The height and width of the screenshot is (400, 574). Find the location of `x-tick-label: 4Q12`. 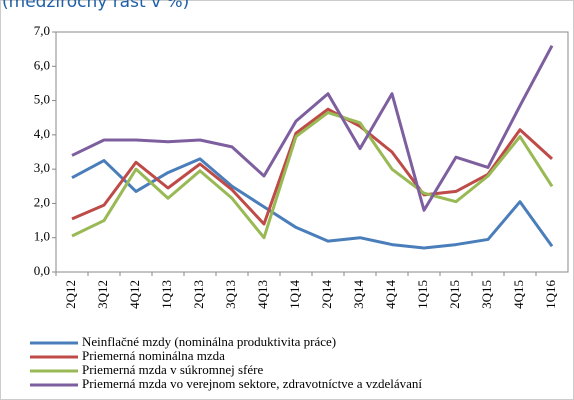

x-tick-label: 4Q12 is located at coordinates (134, 294).